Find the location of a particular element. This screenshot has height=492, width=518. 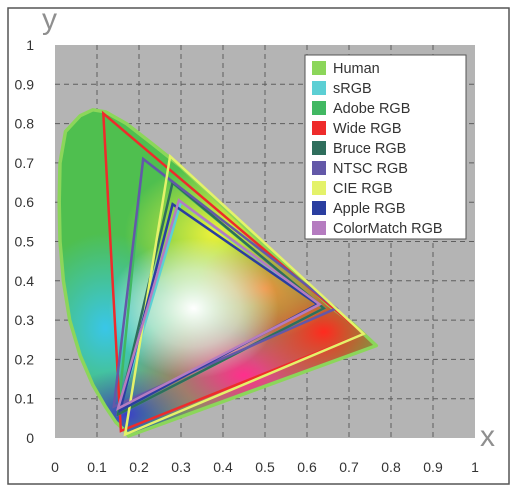

legend-box is located at coordinates (385, 147).